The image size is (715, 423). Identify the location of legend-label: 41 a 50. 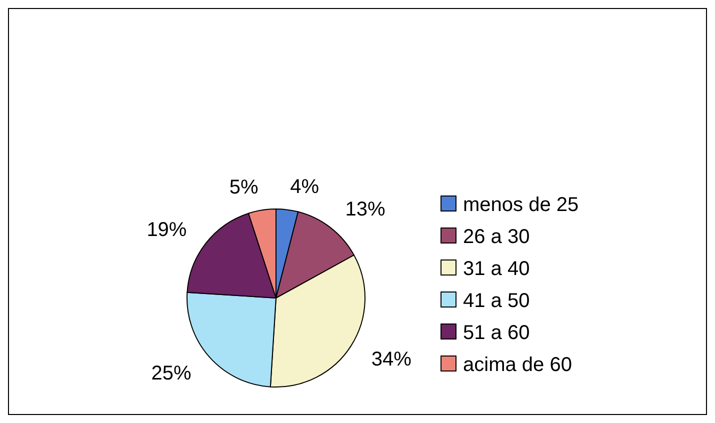
(496, 301).